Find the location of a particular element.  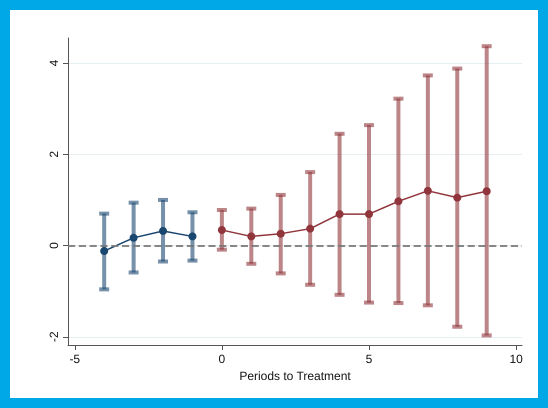

x-tick-label: -5 is located at coordinates (74, 359).